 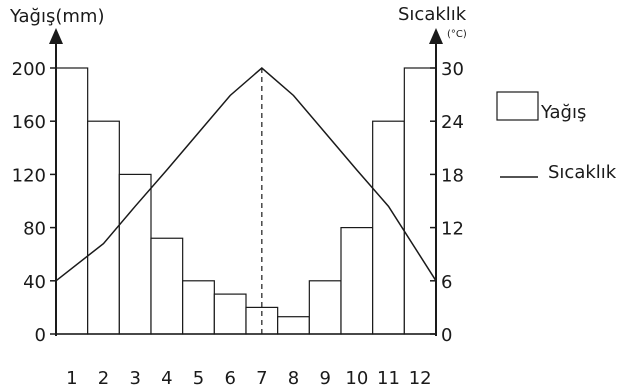 I want to click on legend-box-icon, so click(x=517, y=106).